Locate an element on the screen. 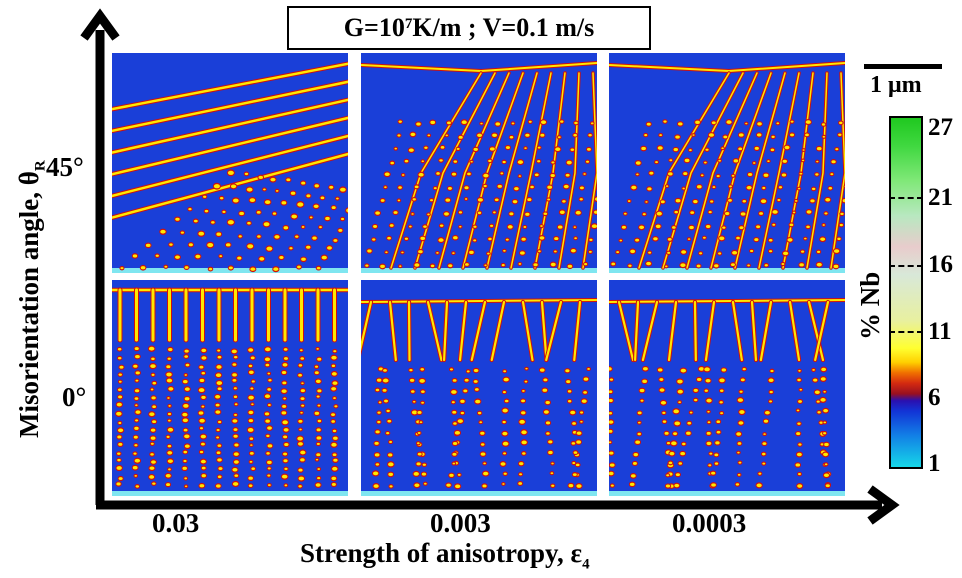 This screenshot has height=578, width=962. panel-45deg-0.003 is located at coordinates (479, 163).